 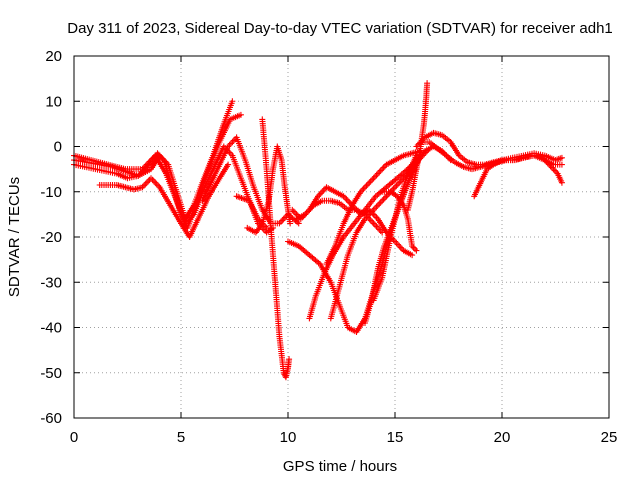 I want to click on y-tick-label: 0, so click(x=58, y=147).